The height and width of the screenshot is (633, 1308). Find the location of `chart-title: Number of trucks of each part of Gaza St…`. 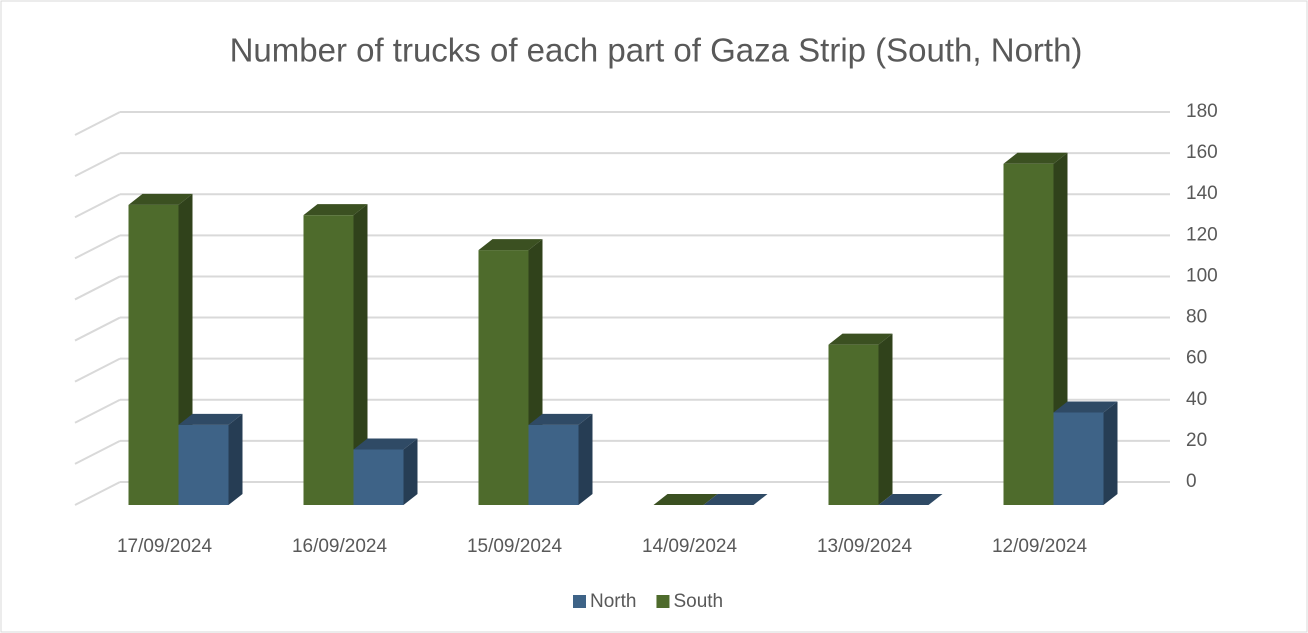

chart-title: Number of trucks of each part of Gaza St… is located at coordinates (656, 50).